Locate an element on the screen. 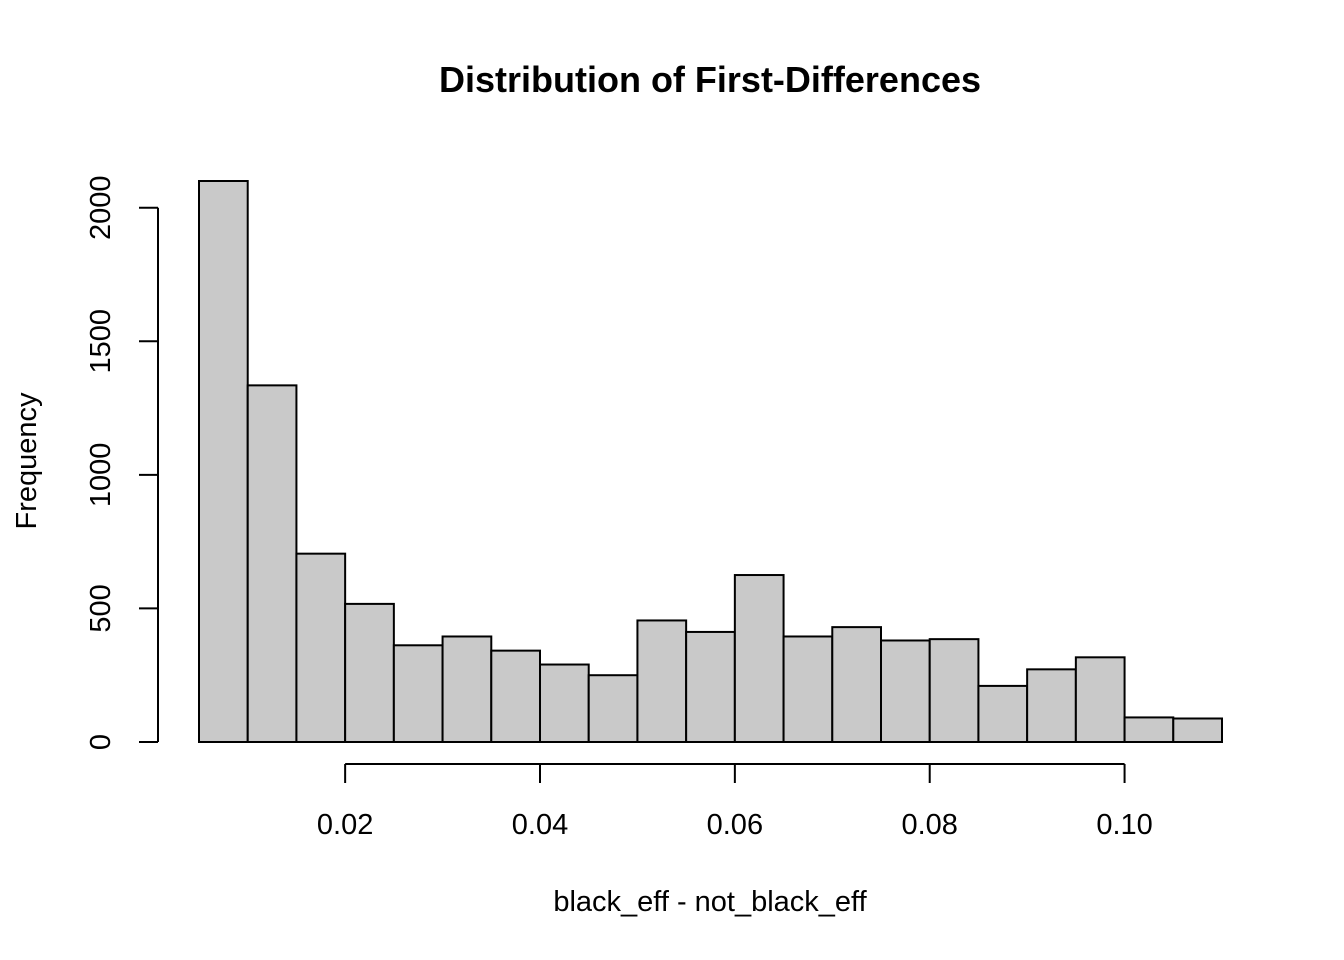 The image size is (1344, 960). x-tick-label: 0.10 is located at coordinates (1124, 825).